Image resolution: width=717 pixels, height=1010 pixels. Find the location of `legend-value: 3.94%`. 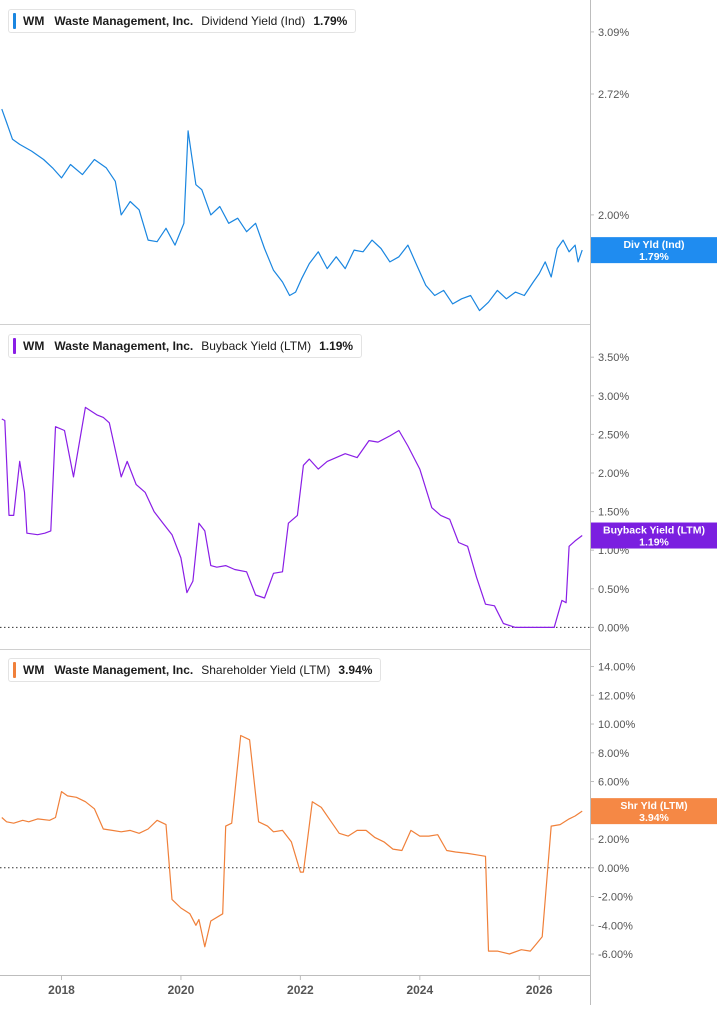

legend-value: 3.94% is located at coordinates (355, 670).